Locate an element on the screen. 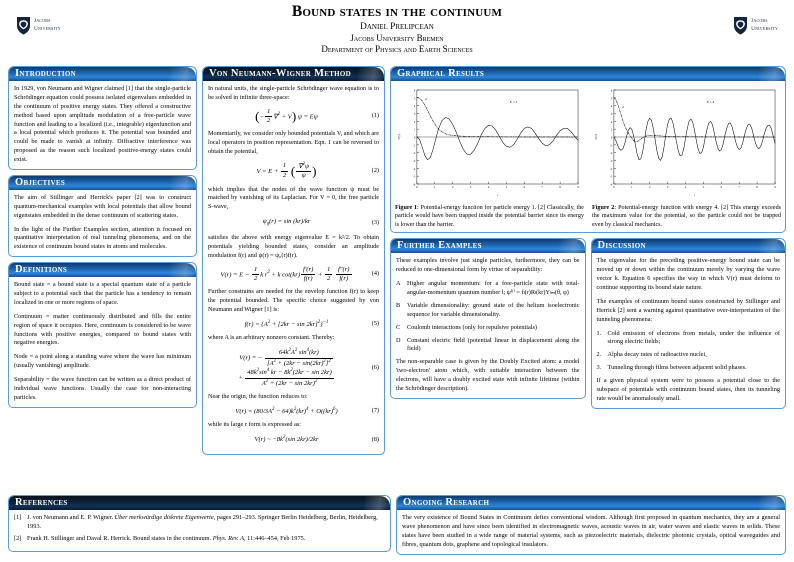  list-item-marker: 3. is located at coordinates (599, 368).